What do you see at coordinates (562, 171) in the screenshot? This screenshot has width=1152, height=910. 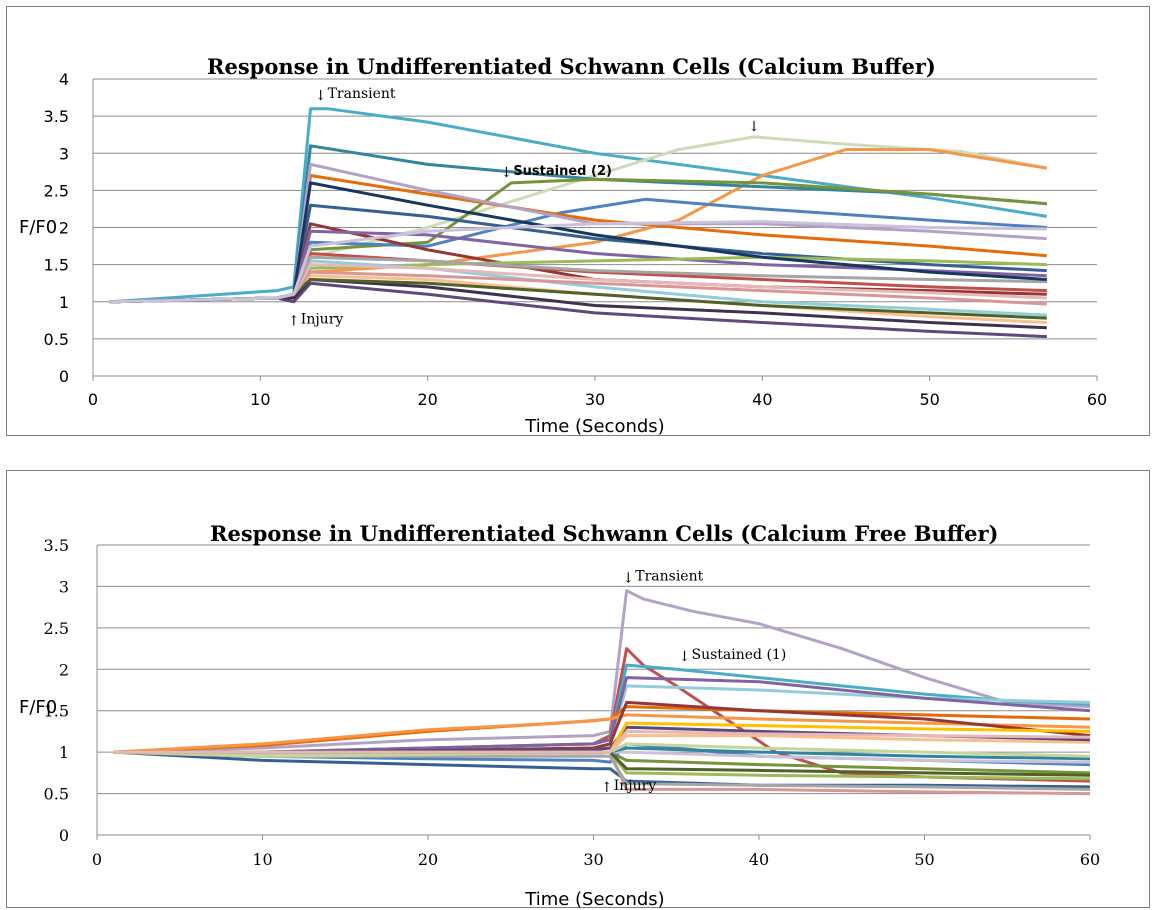 I see `annotation-label: Sustained (2)` at bounding box center [562, 171].